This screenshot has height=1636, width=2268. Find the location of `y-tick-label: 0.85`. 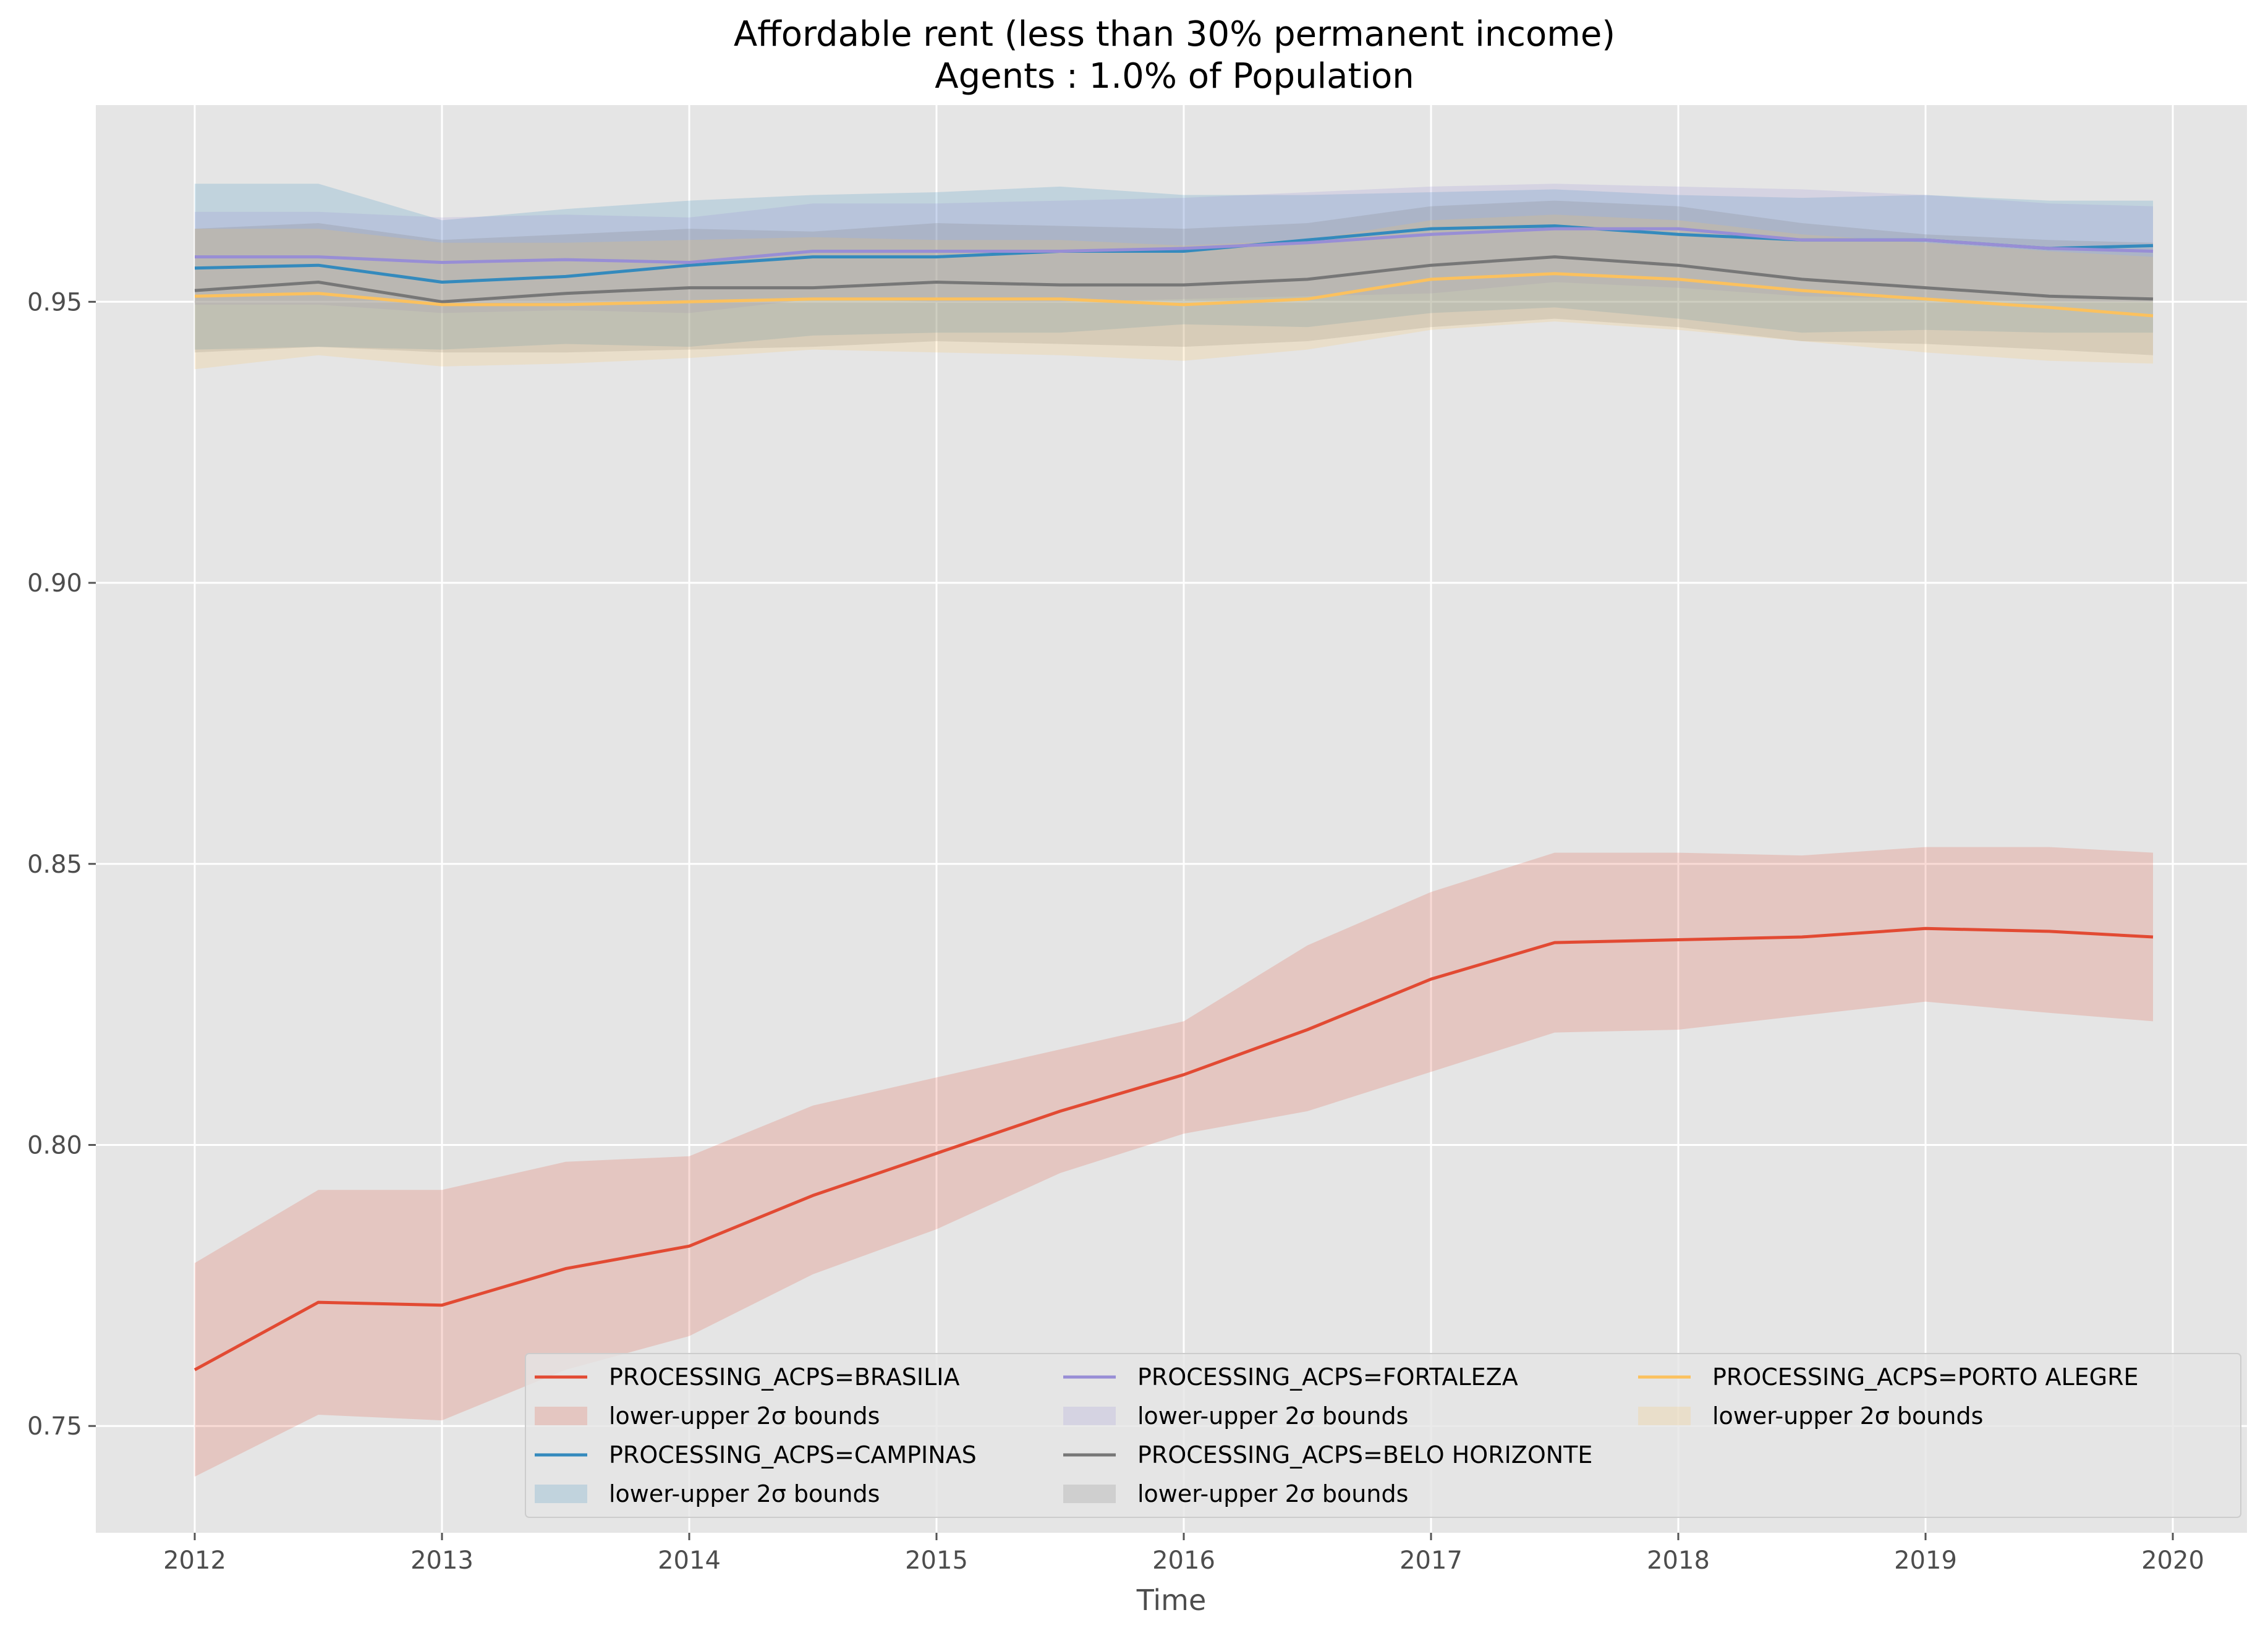

y-tick-label: 0.85 is located at coordinates (54, 864).